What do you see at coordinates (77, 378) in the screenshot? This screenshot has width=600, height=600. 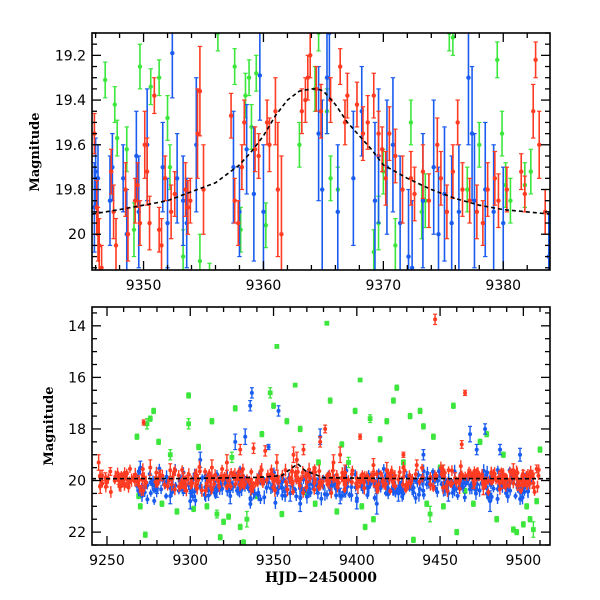 I see `y-tick-label: 16` at bounding box center [77, 378].